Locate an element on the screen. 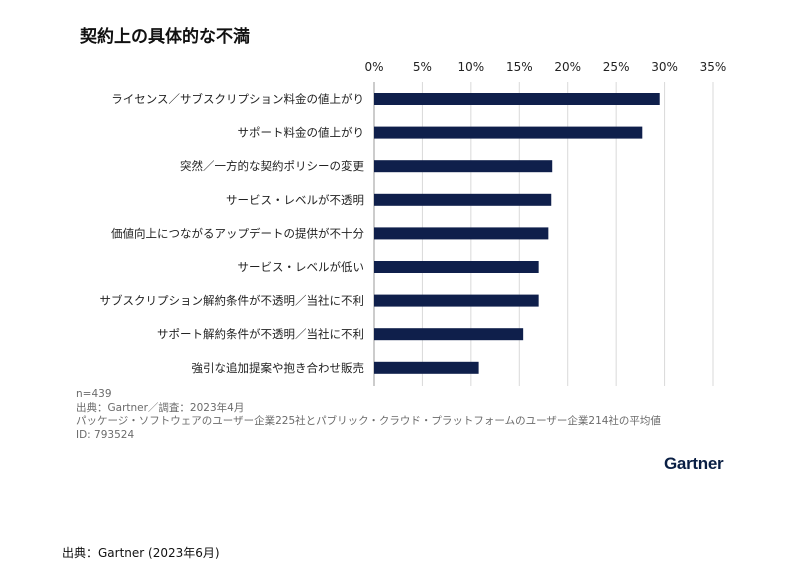 Image resolution: width=795 pixels, height=588 pixels. category-label: 突然／一方的な契約ポリシーの変更 is located at coordinates (272, 166).